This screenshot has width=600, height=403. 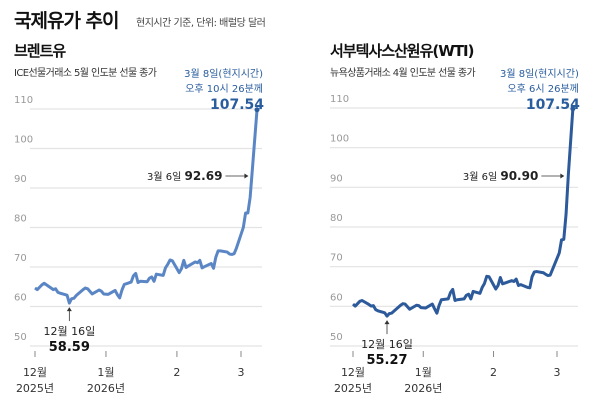 What do you see at coordinates (20, 337) in the screenshot?
I see `brent-ytick-label: 50` at bounding box center [20, 337].